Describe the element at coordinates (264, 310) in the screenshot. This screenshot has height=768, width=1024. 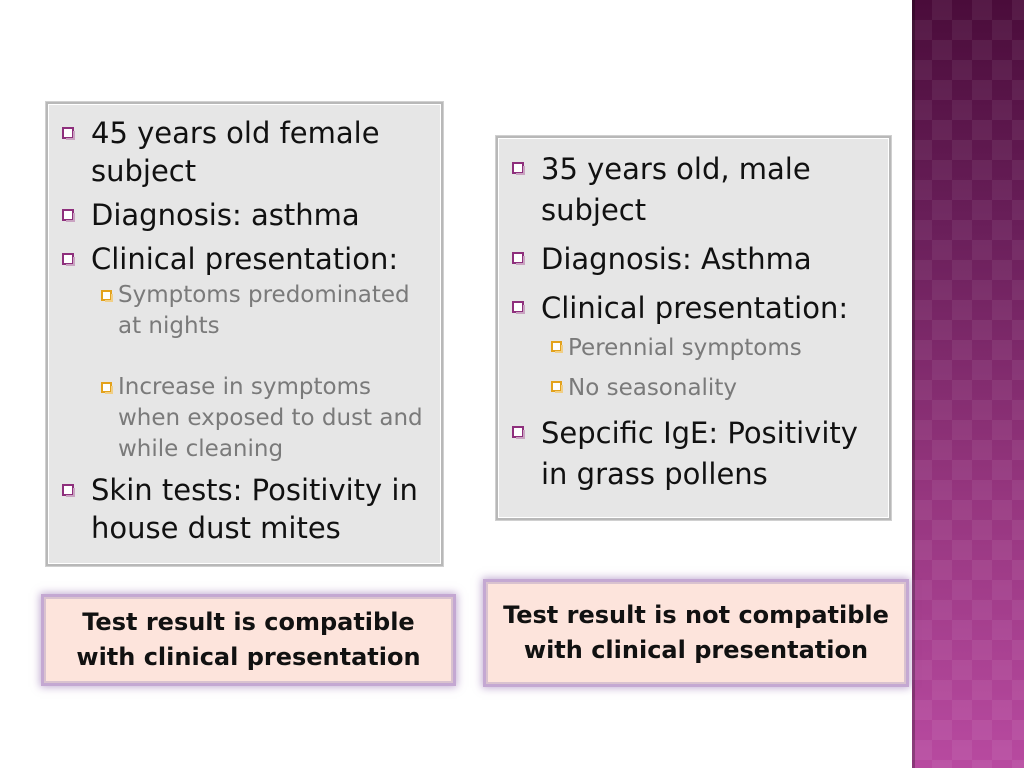
I see `sub-item-text: Symptoms predominated at nights` at that location.